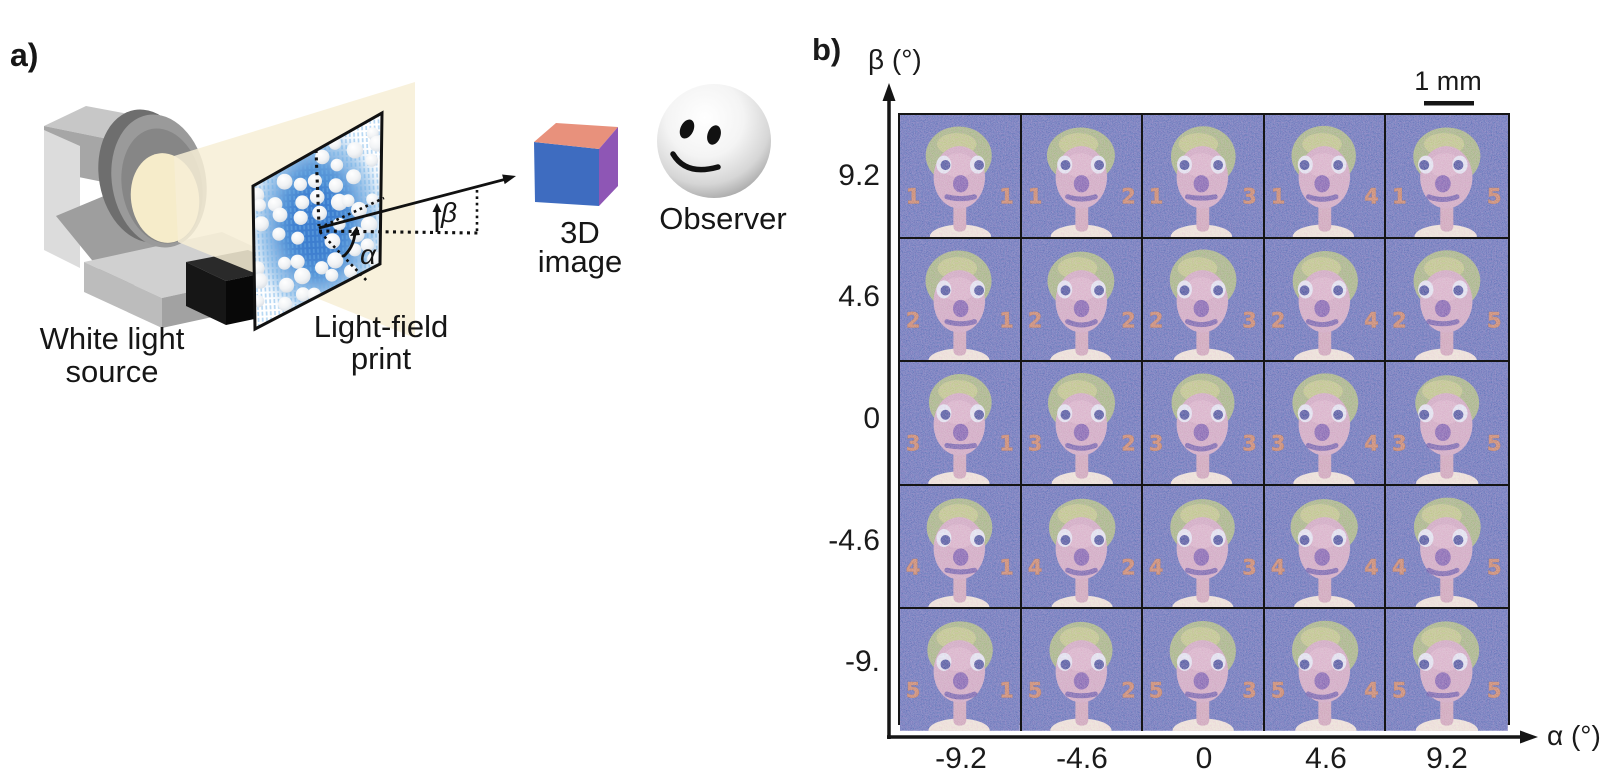  What do you see at coordinates (1574, 735) in the screenshot?
I see `alpha-axis-label: α (°)` at bounding box center [1574, 735].